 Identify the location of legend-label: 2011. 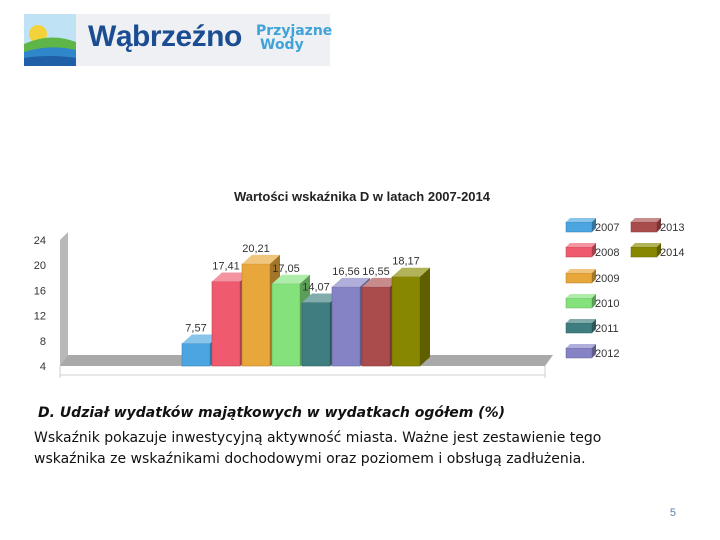
(607, 329).